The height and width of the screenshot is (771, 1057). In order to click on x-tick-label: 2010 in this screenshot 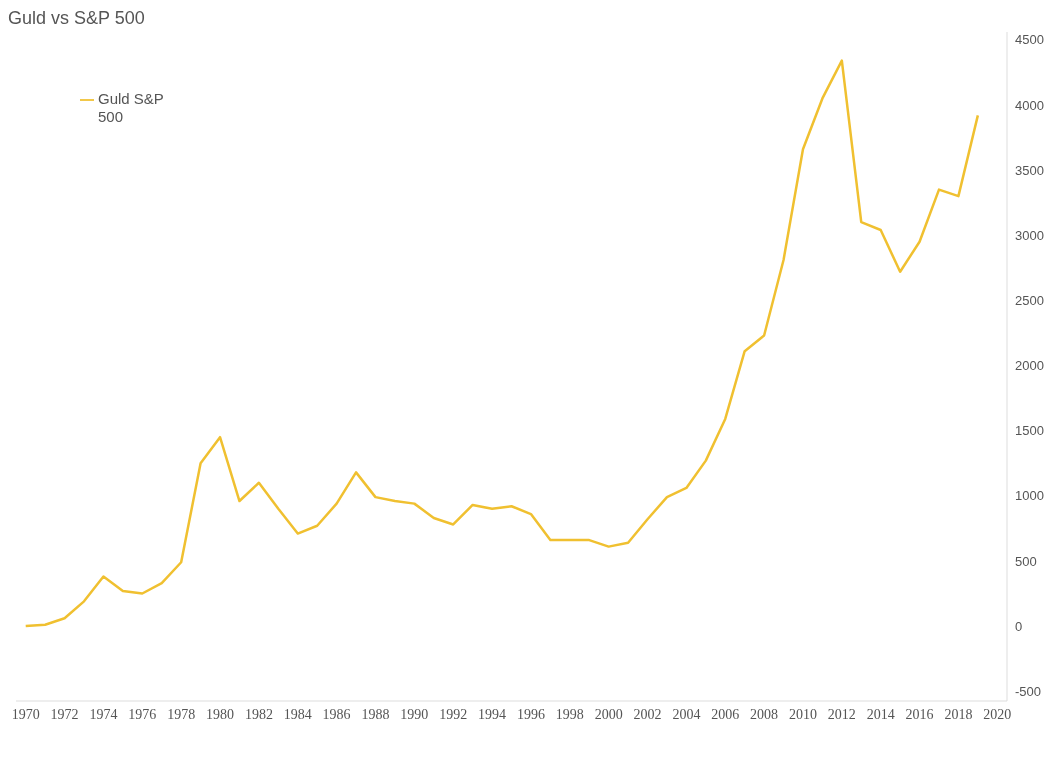, I will do `click(802, 714)`.